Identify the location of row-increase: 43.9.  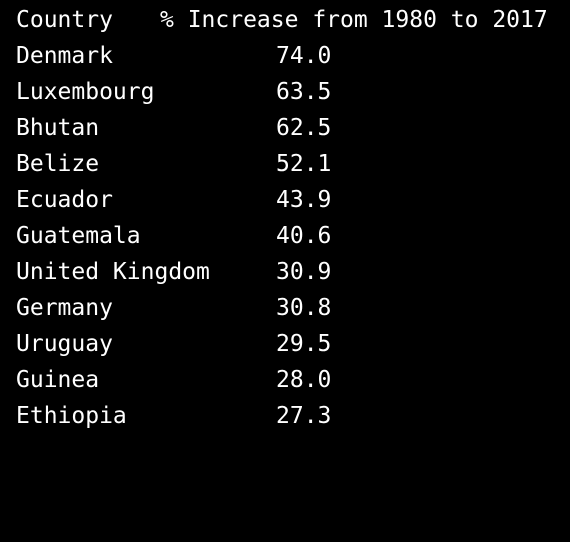
(304, 200).